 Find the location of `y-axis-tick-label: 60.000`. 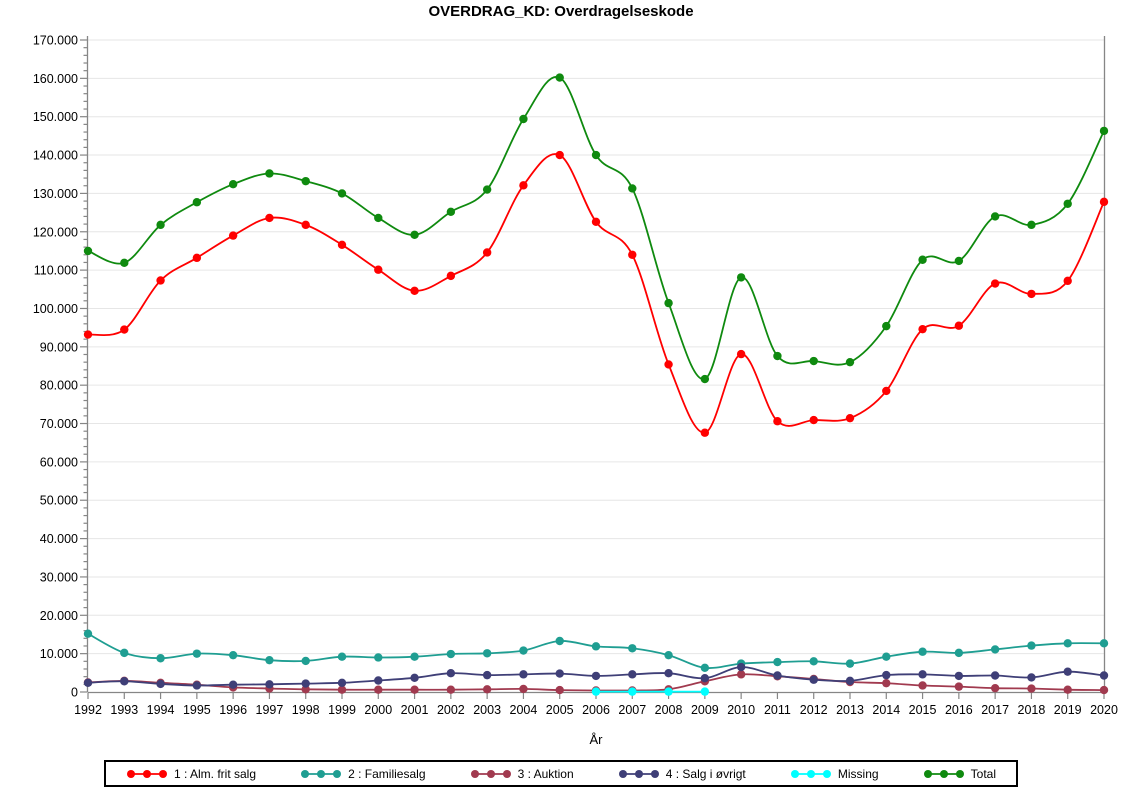

y-axis-tick-label: 60.000 is located at coordinates (59, 462).